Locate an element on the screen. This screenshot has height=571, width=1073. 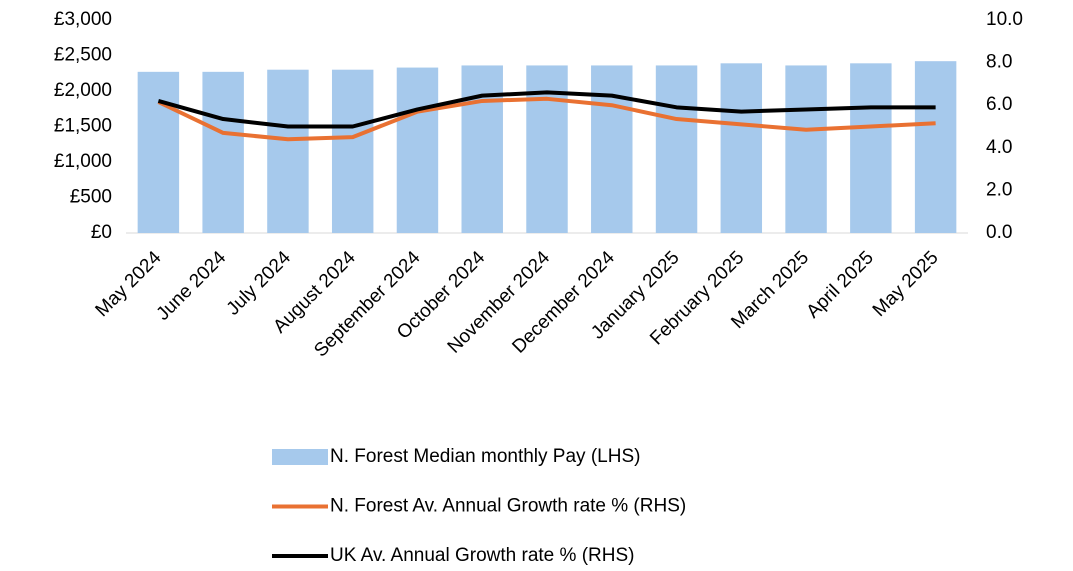
y-tick-label: £500 is located at coordinates (91, 197).